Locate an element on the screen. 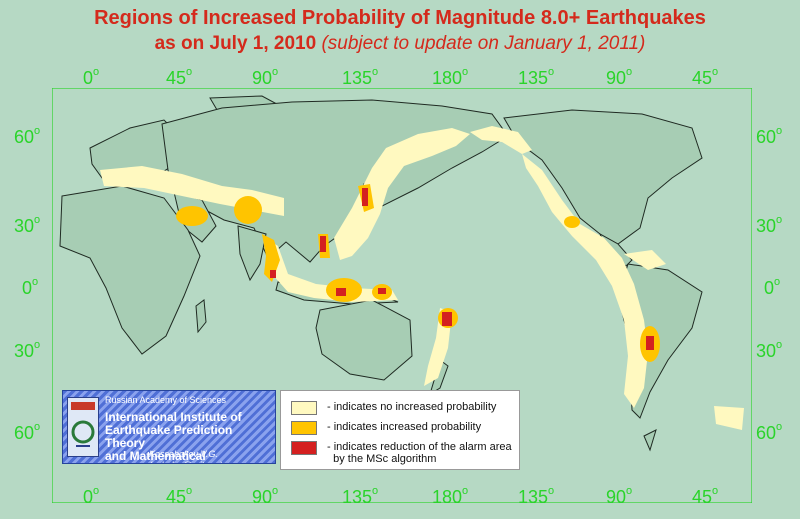 The image size is (800, 519). legend-swatch-reduced is located at coordinates (304, 448).